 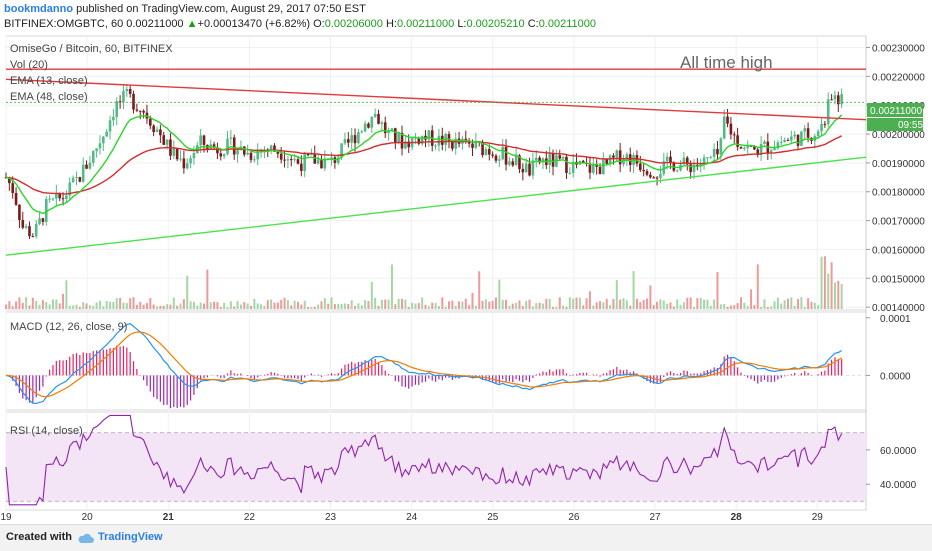 What do you see at coordinates (49, 97) in the screenshot?
I see `legend-ema48: EMA (48, close)` at bounding box center [49, 97].